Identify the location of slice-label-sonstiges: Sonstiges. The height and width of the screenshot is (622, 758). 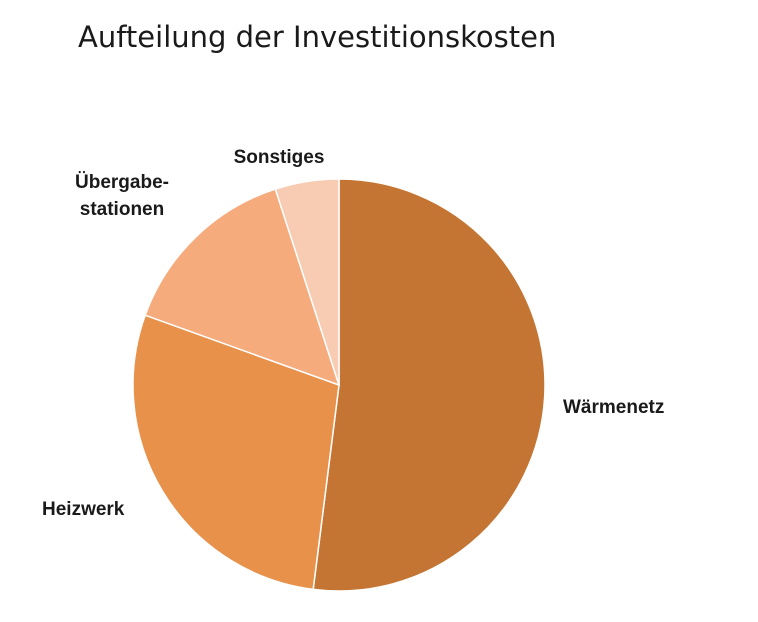
(279, 157).